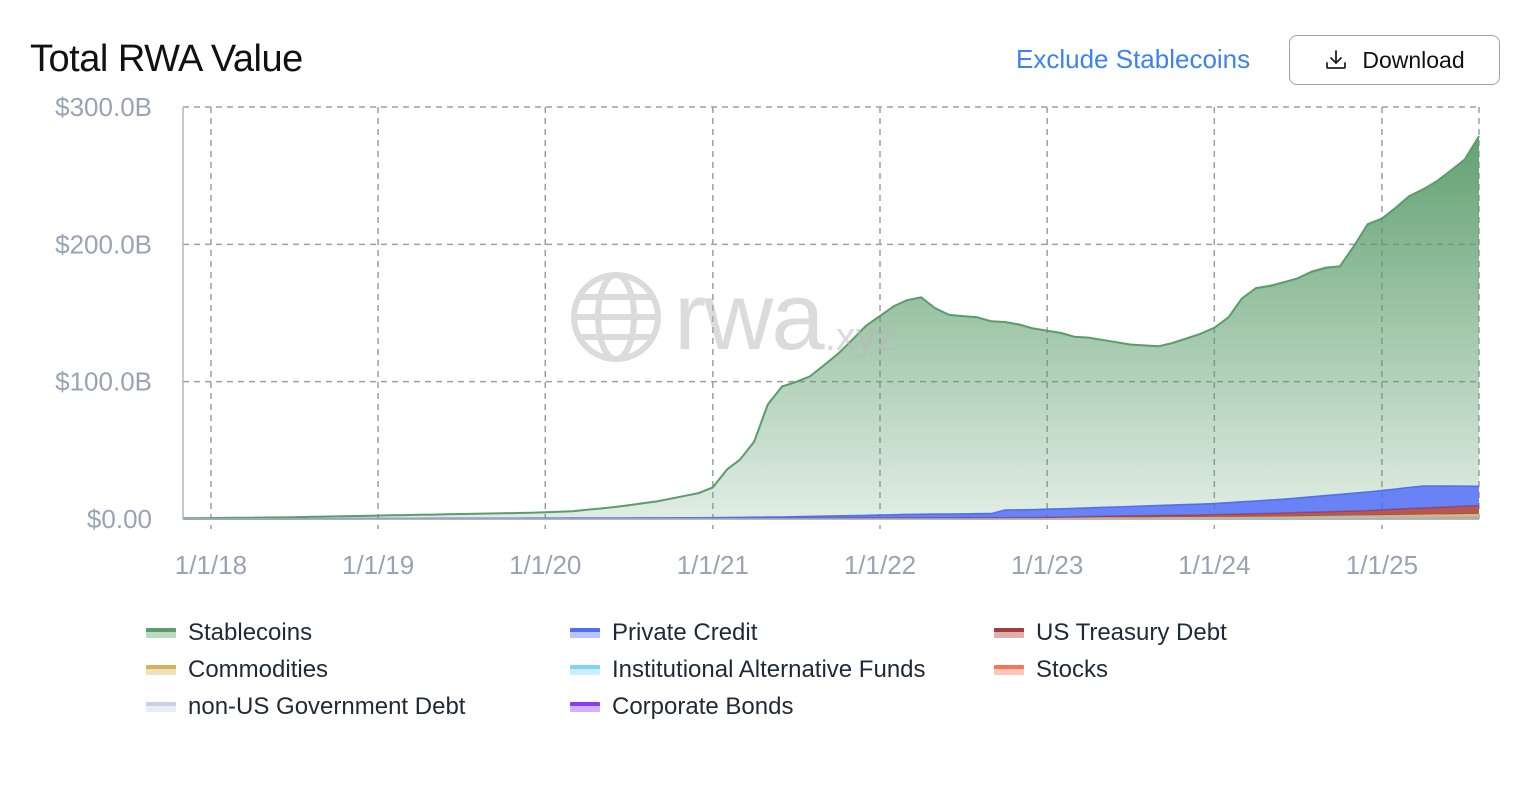 Image resolution: width=1536 pixels, height=800 pixels. I want to click on legend-label: Private Credit, so click(685, 632).